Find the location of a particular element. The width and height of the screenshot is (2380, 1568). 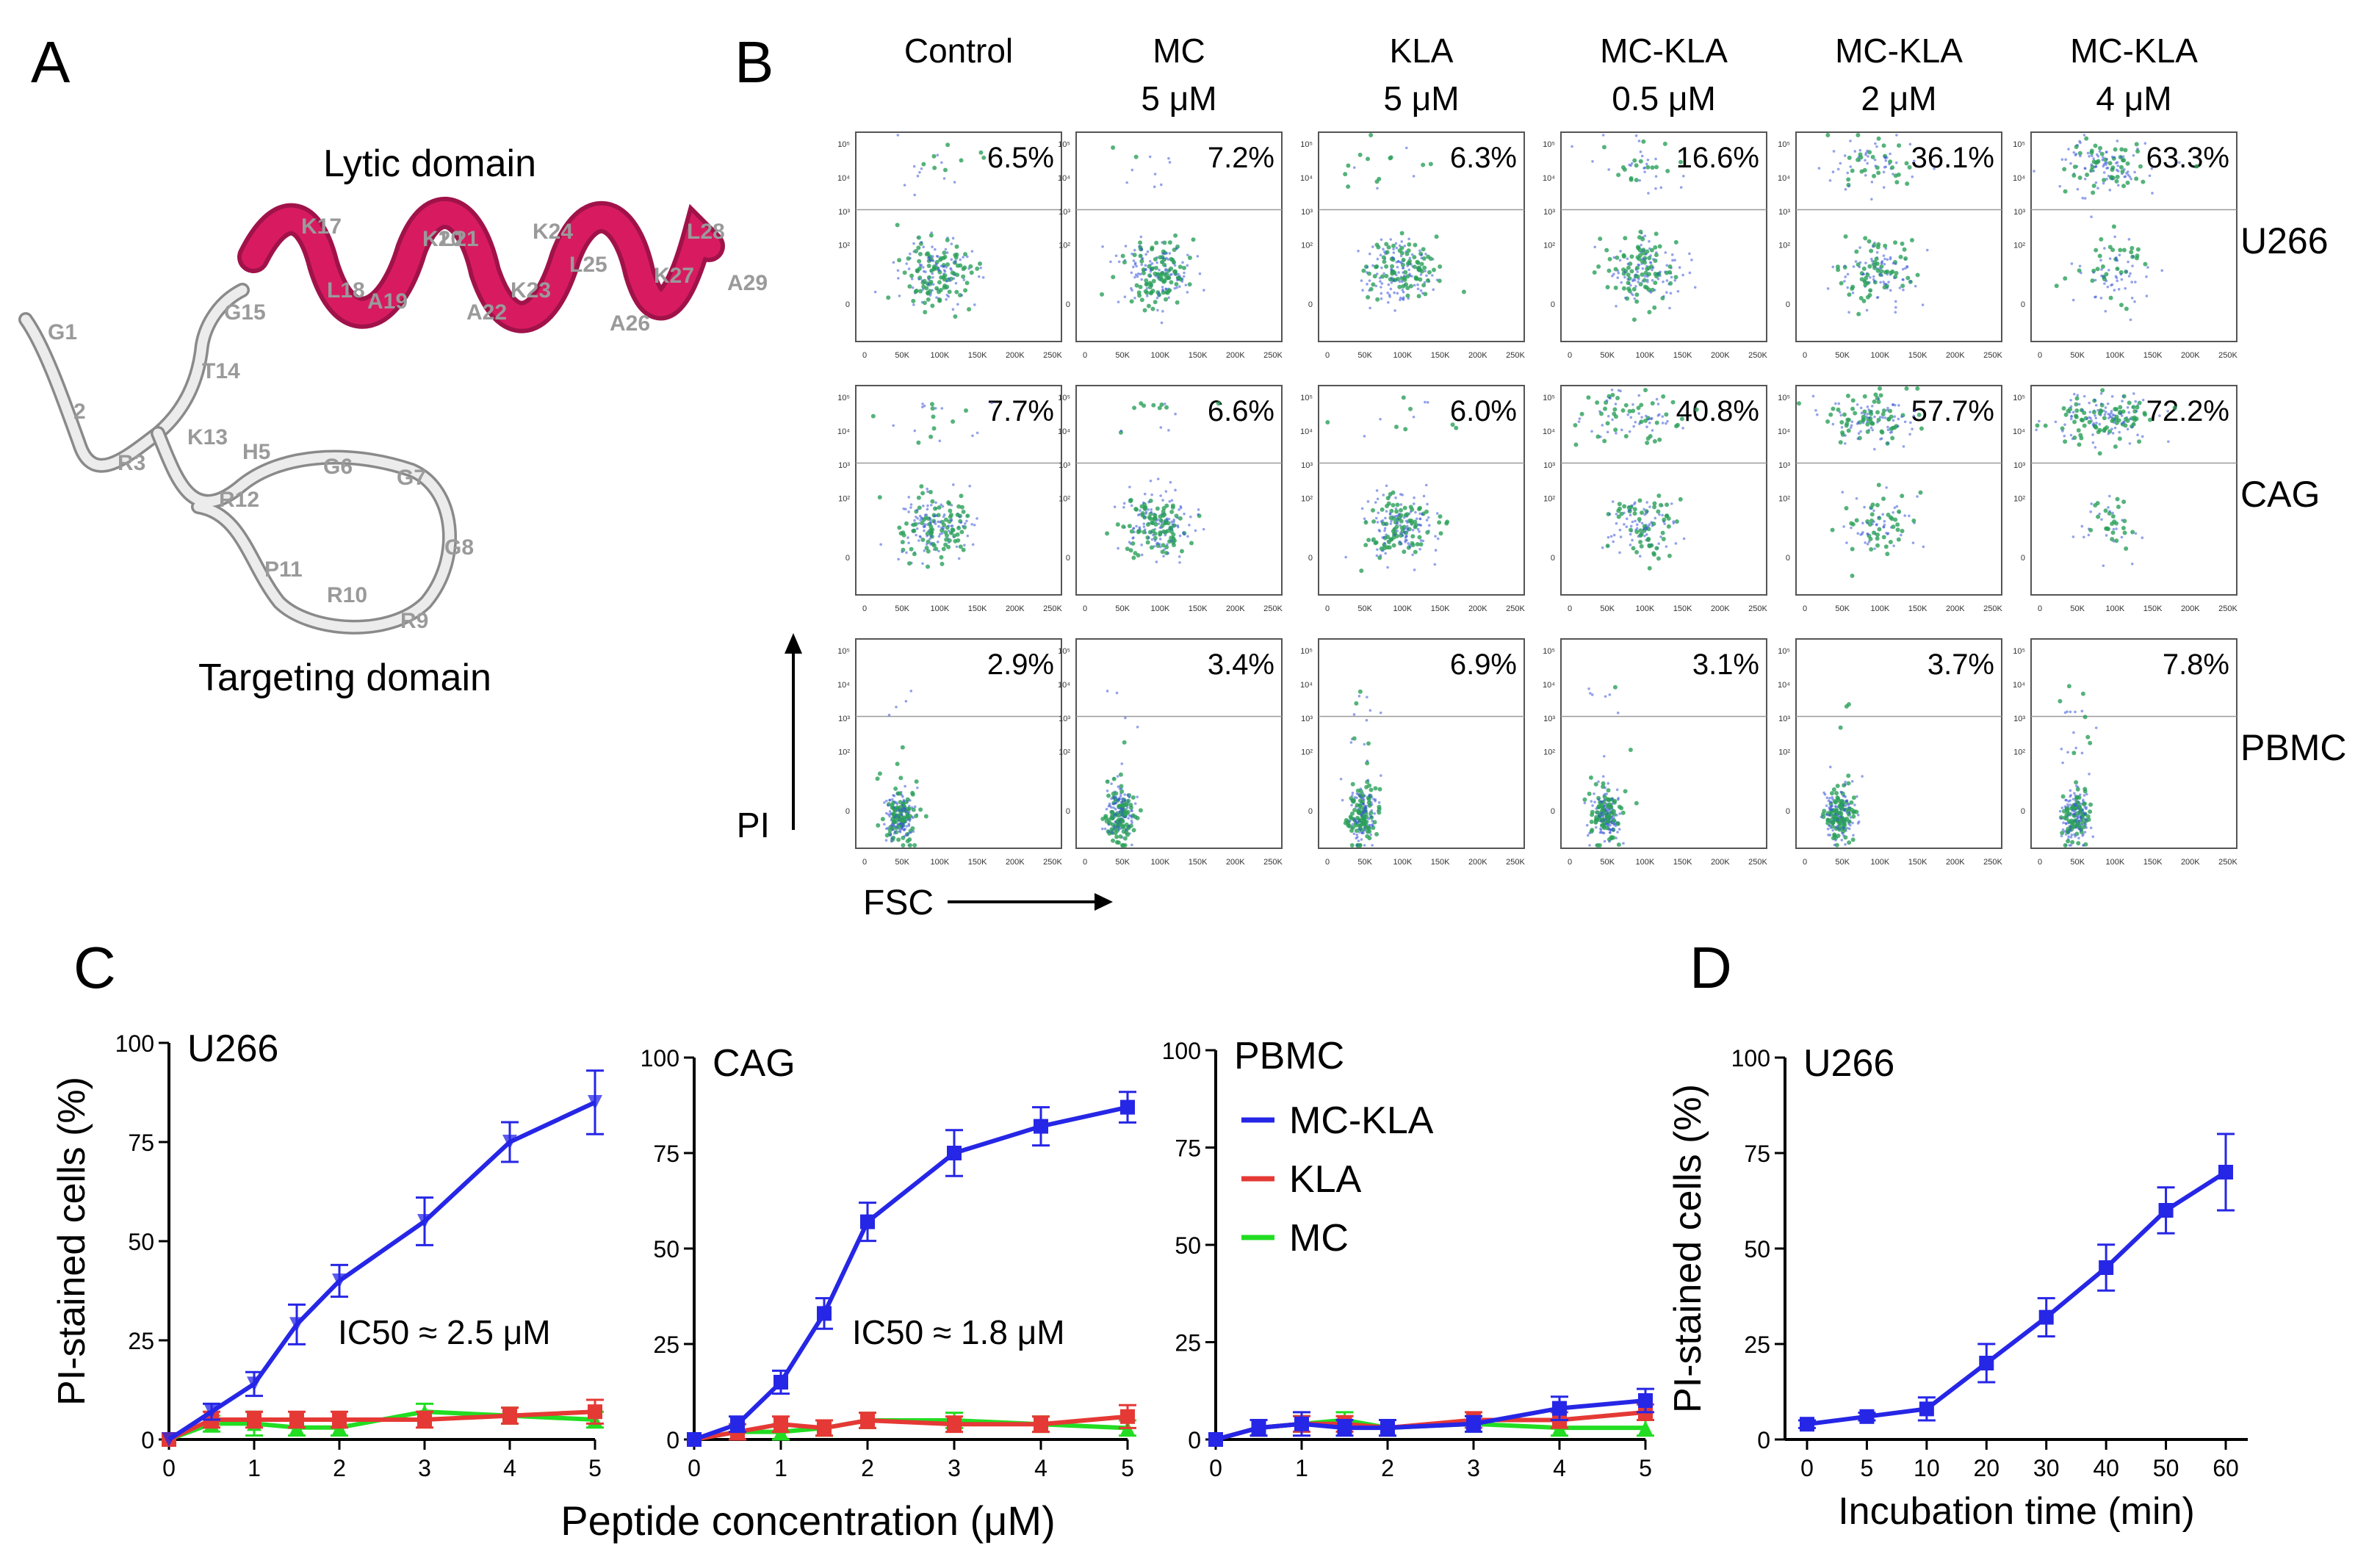

residue-label: K20 is located at coordinates (443, 239).